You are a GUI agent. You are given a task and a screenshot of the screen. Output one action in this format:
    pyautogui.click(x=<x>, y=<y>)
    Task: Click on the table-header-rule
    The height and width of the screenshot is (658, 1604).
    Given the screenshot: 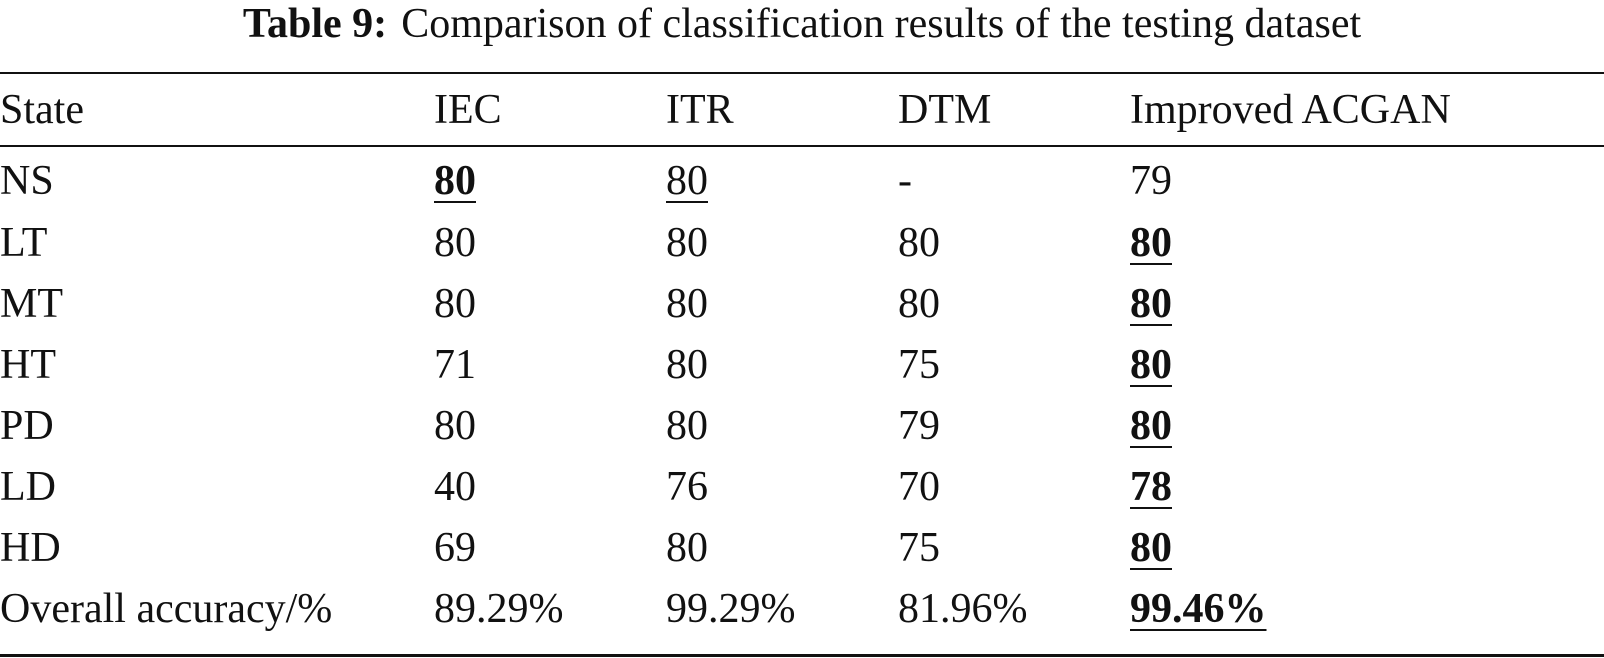 What is the action you would take?
    pyautogui.click(x=802, y=146)
    